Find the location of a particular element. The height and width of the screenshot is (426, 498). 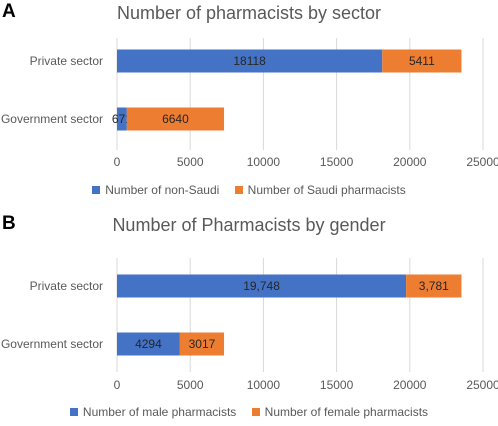

legend-item-saudi: Number of Saudi pharmacists is located at coordinates (320, 190).